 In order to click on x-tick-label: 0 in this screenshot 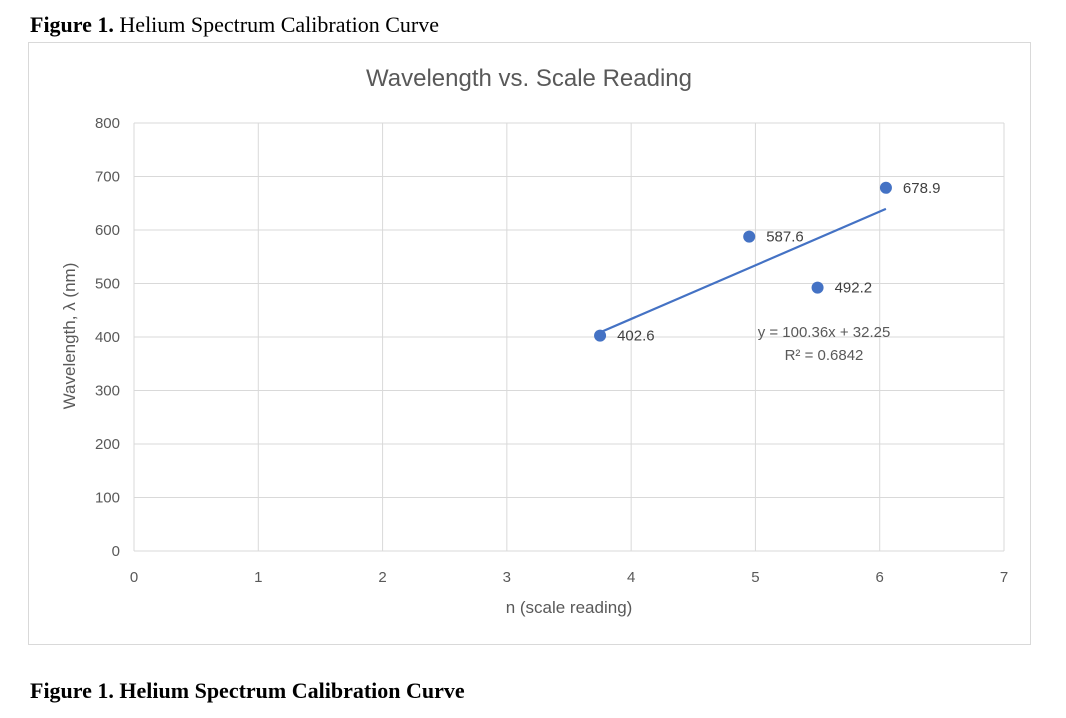, I will do `click(134, 577)`.